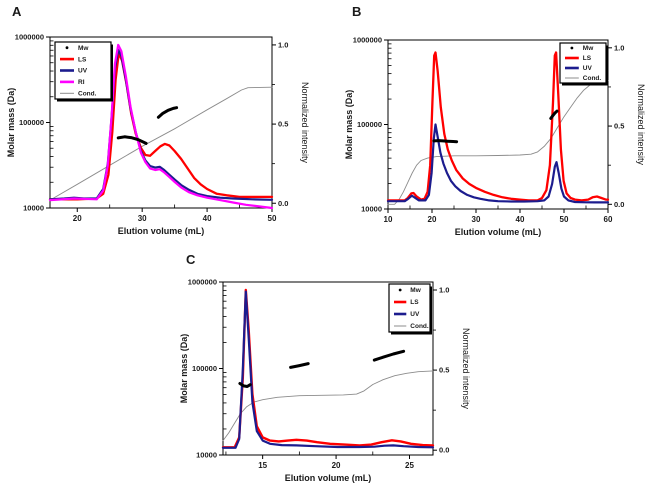 Image resolution: width=650 pixels, height=503 pixels. I want to click on series-B-Cond, so click(498, 142).